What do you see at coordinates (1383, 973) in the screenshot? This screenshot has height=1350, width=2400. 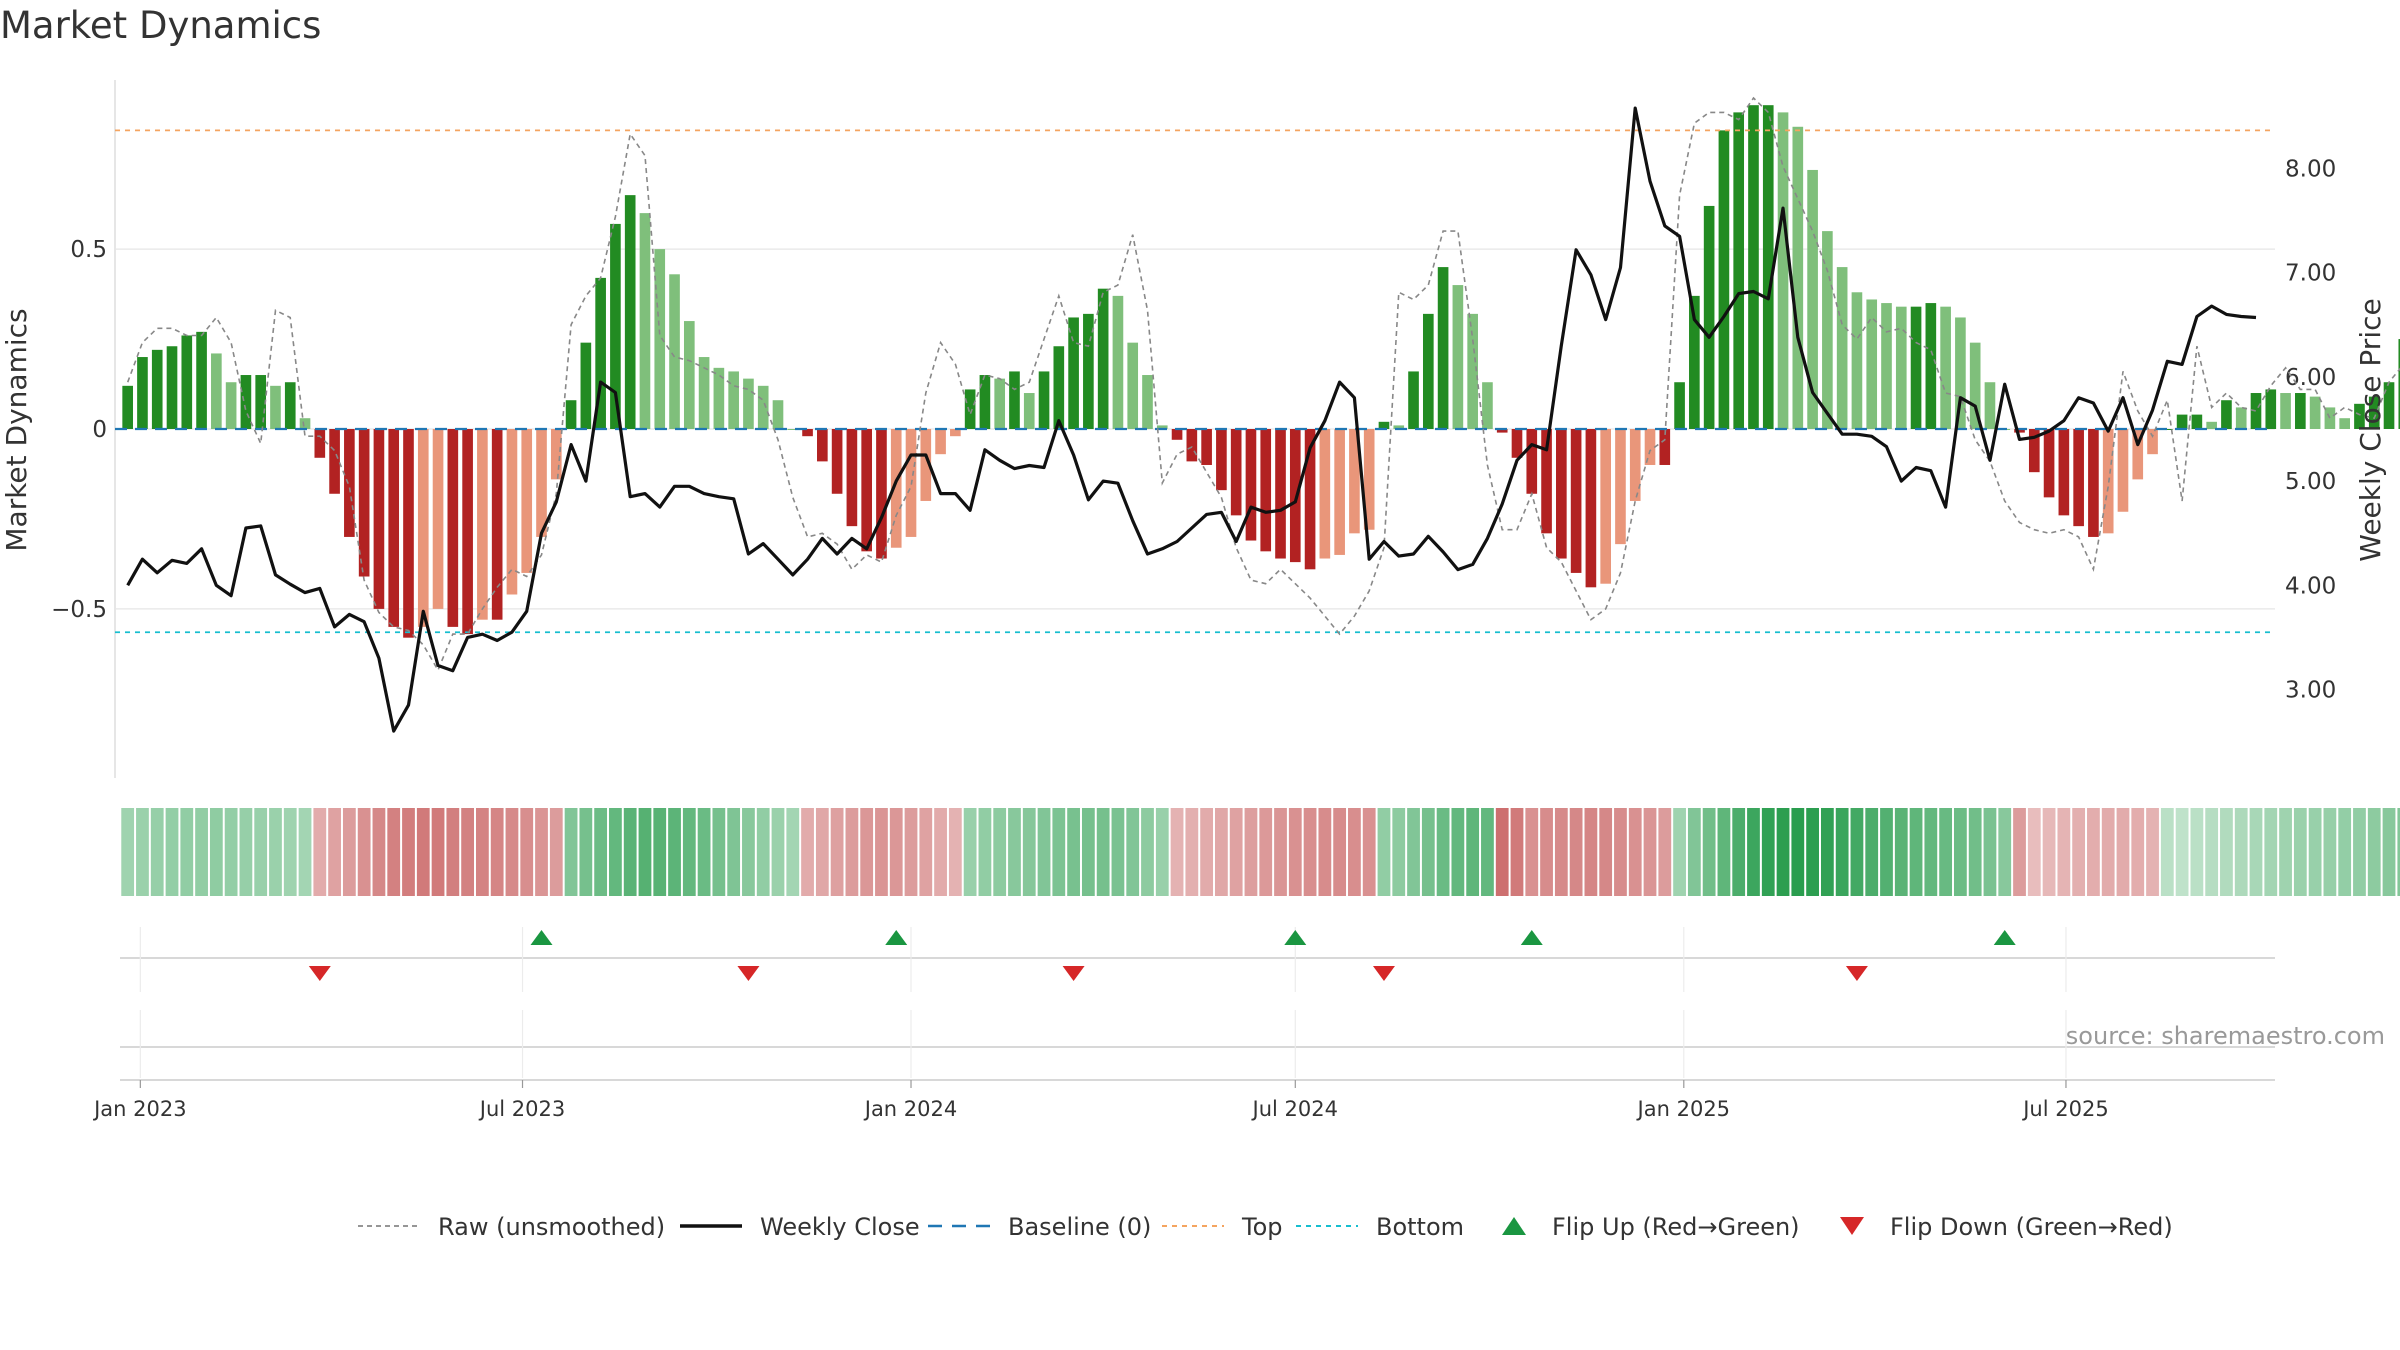 I see `flip-down-marker` at bounding box center [1383, 973].